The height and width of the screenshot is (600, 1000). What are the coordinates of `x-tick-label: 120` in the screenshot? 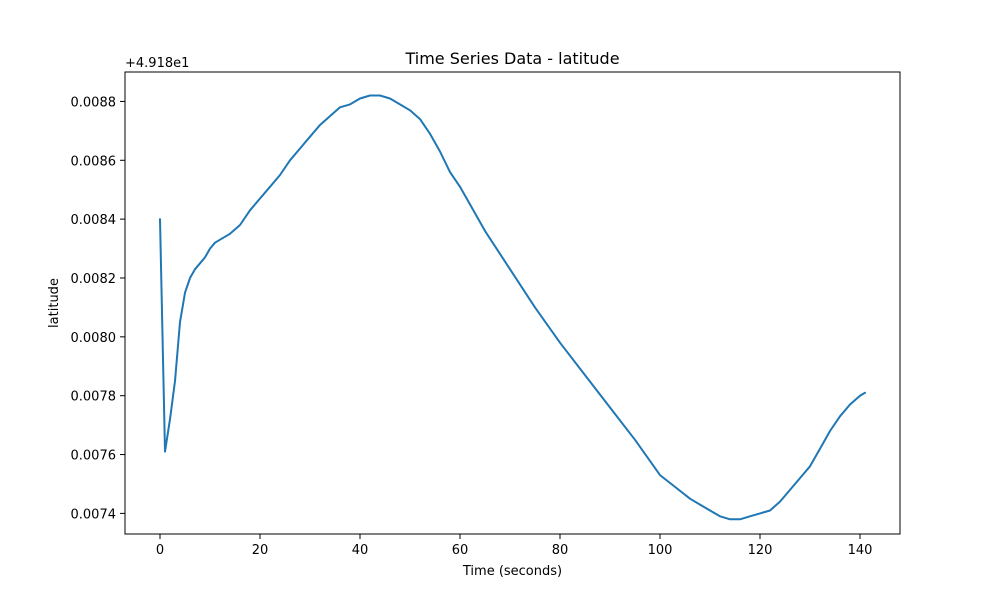 It's located at (760, 550).